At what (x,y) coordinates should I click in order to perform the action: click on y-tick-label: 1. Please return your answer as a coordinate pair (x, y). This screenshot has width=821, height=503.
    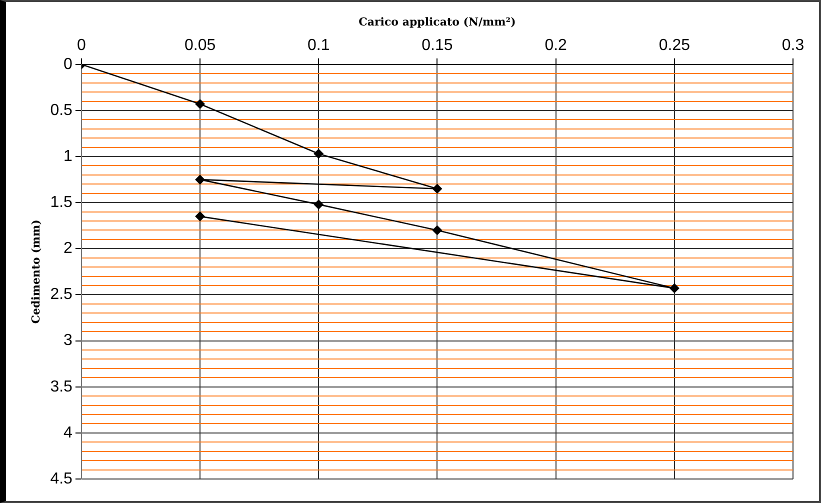
    Looking at the image, I should click on (68, 156).